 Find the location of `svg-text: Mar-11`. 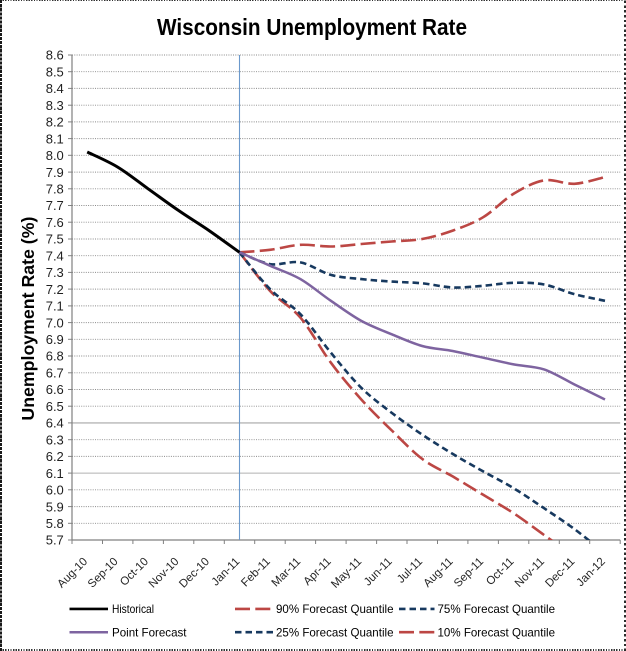

svg-text: Mar-11 is located at coordinates (287, 573).